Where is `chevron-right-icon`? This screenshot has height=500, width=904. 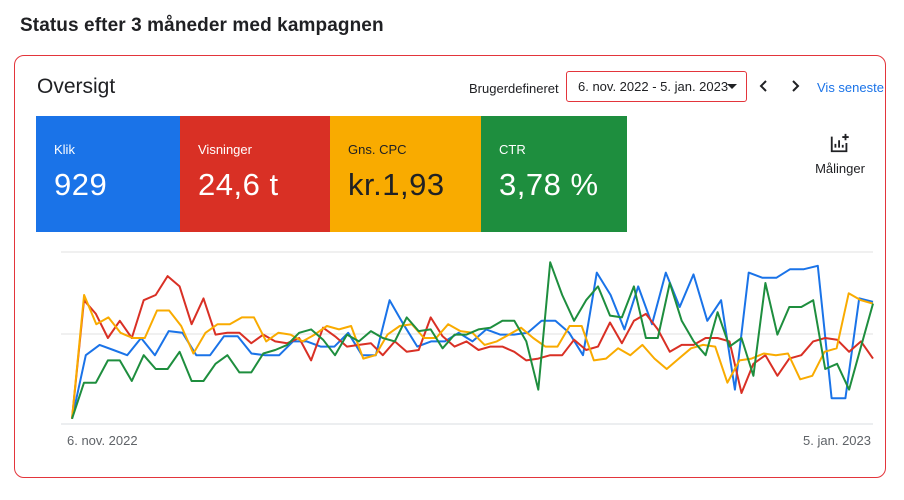
chevron-right-icon is located at coordinates (796, 86).